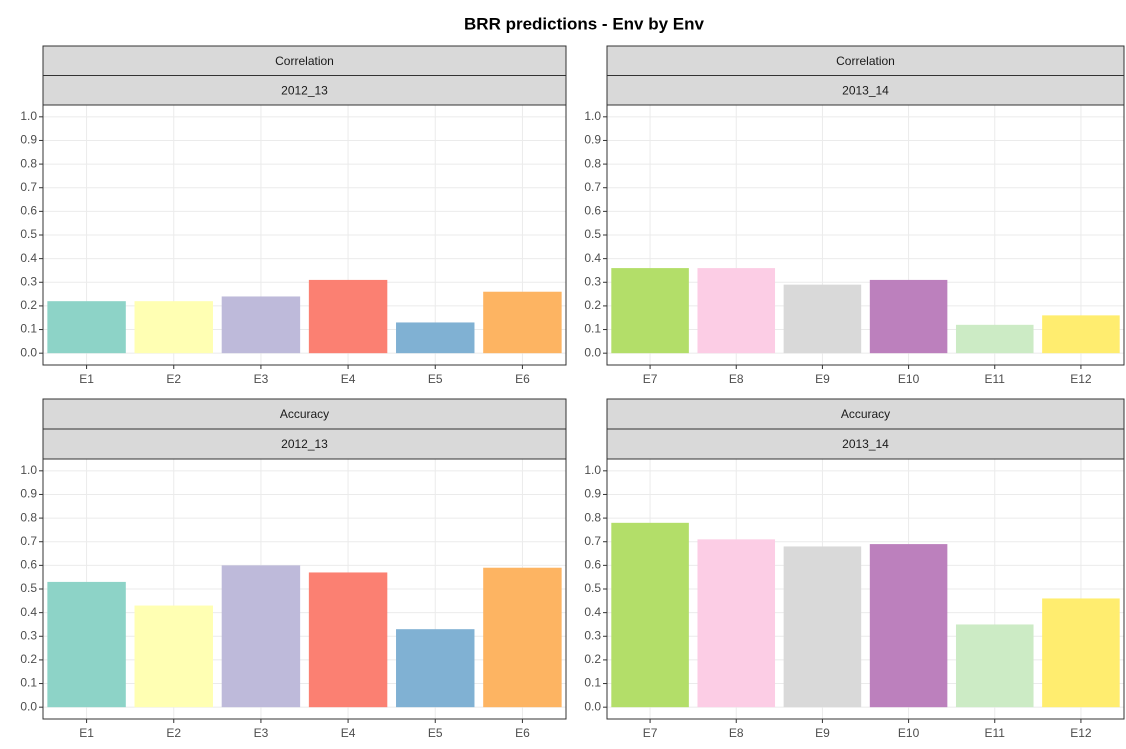 The image size is (1126, 749). Describe the element at coordinates (650, 379) in the screenshot. I see `x-tick-label: E7` at that location.